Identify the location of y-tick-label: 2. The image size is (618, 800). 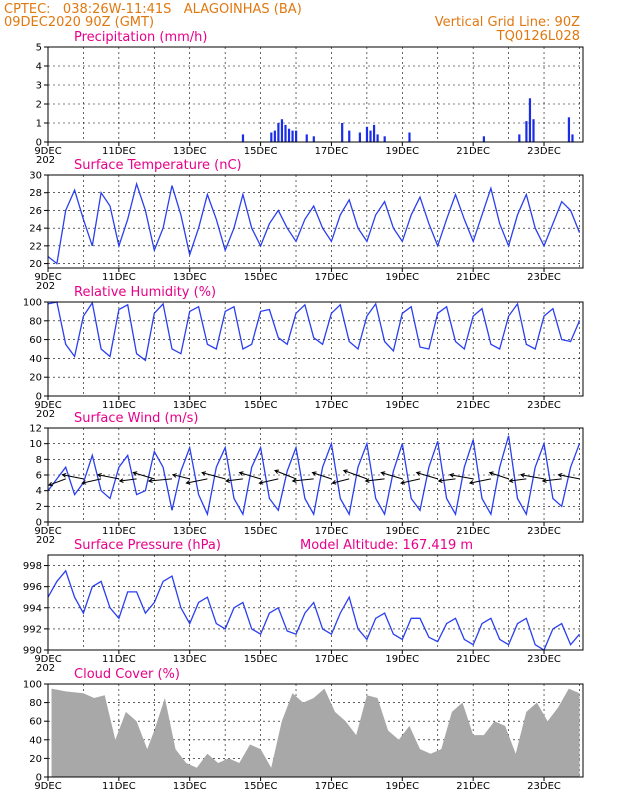
(39, 507).